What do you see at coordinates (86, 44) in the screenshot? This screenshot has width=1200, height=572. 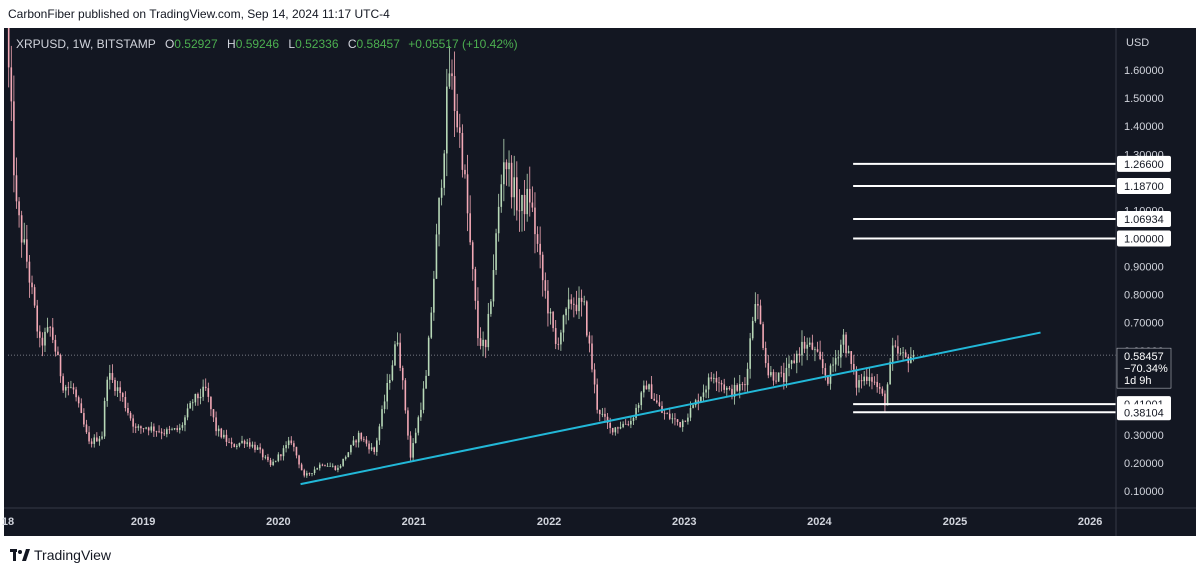 I see `symbol-label: XRPUSD, 1W, BITSTAMP` at bounding box center [86, 44].